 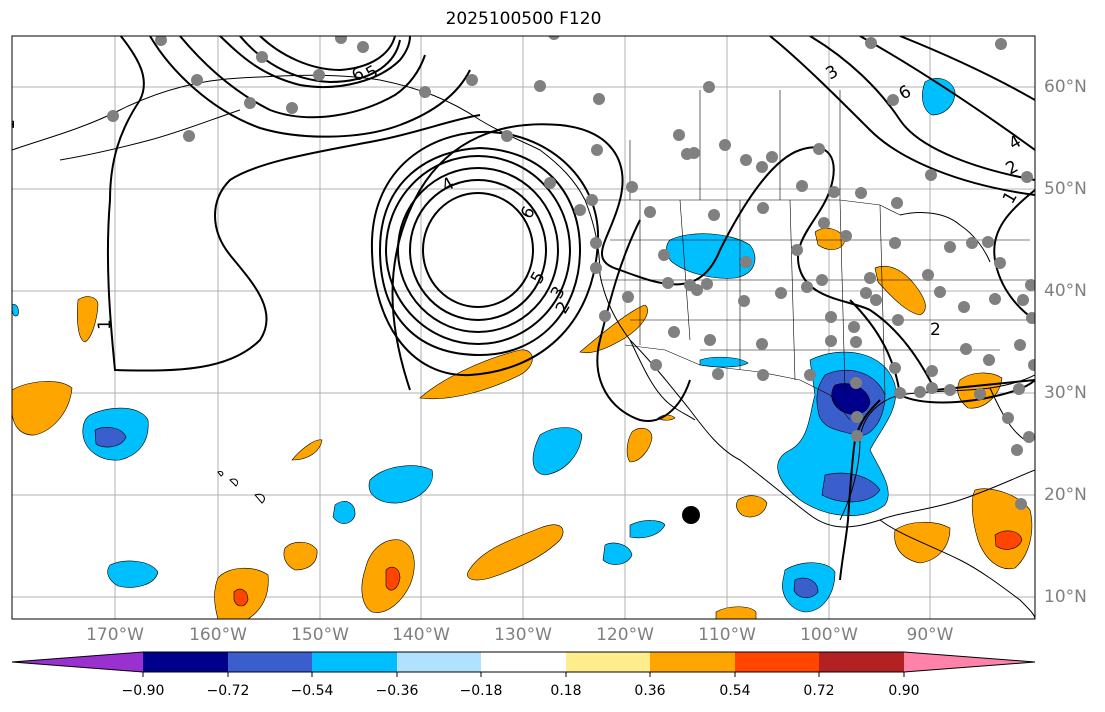 What do you see at coordinates (105, 324) in the screenshot?
I see `contour-label: 1` at bounding box center [105, 324].